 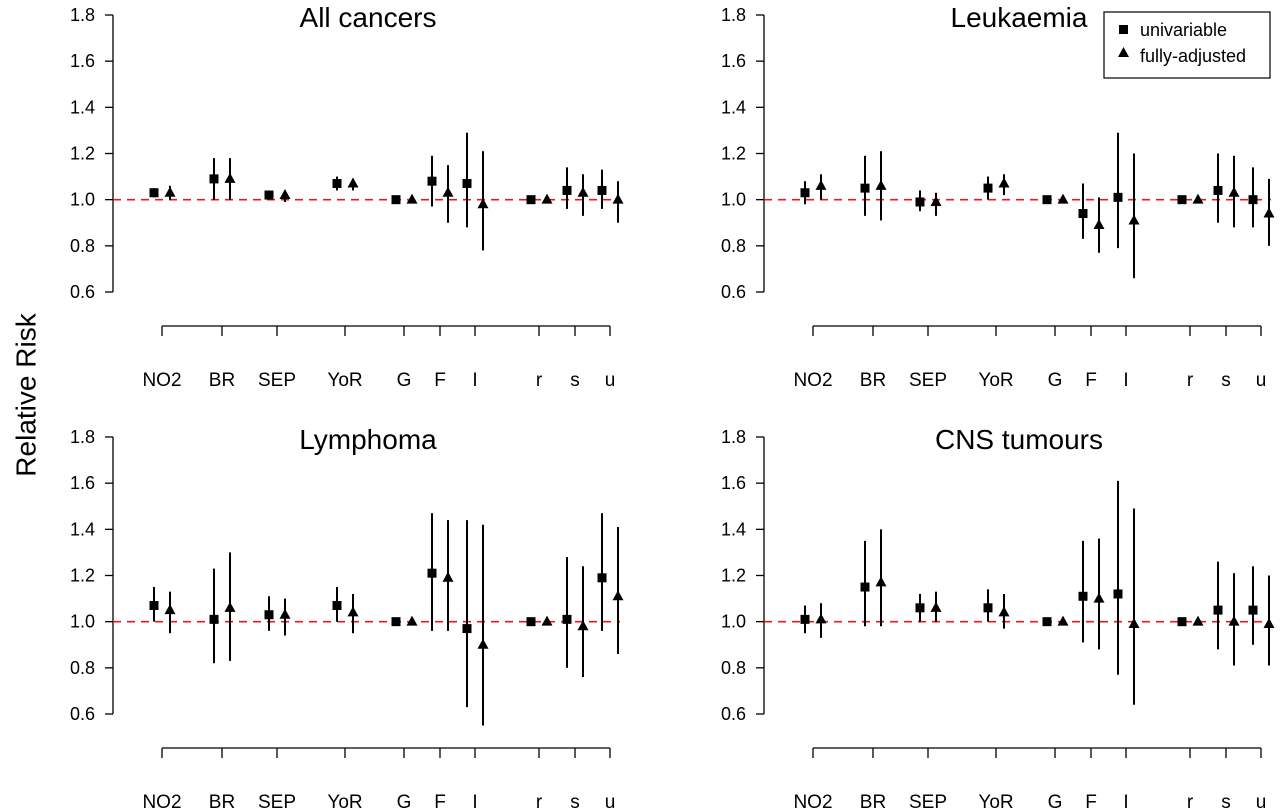 I want to click on y-axis-title: Relative Risk, so click(x=25, y=394).